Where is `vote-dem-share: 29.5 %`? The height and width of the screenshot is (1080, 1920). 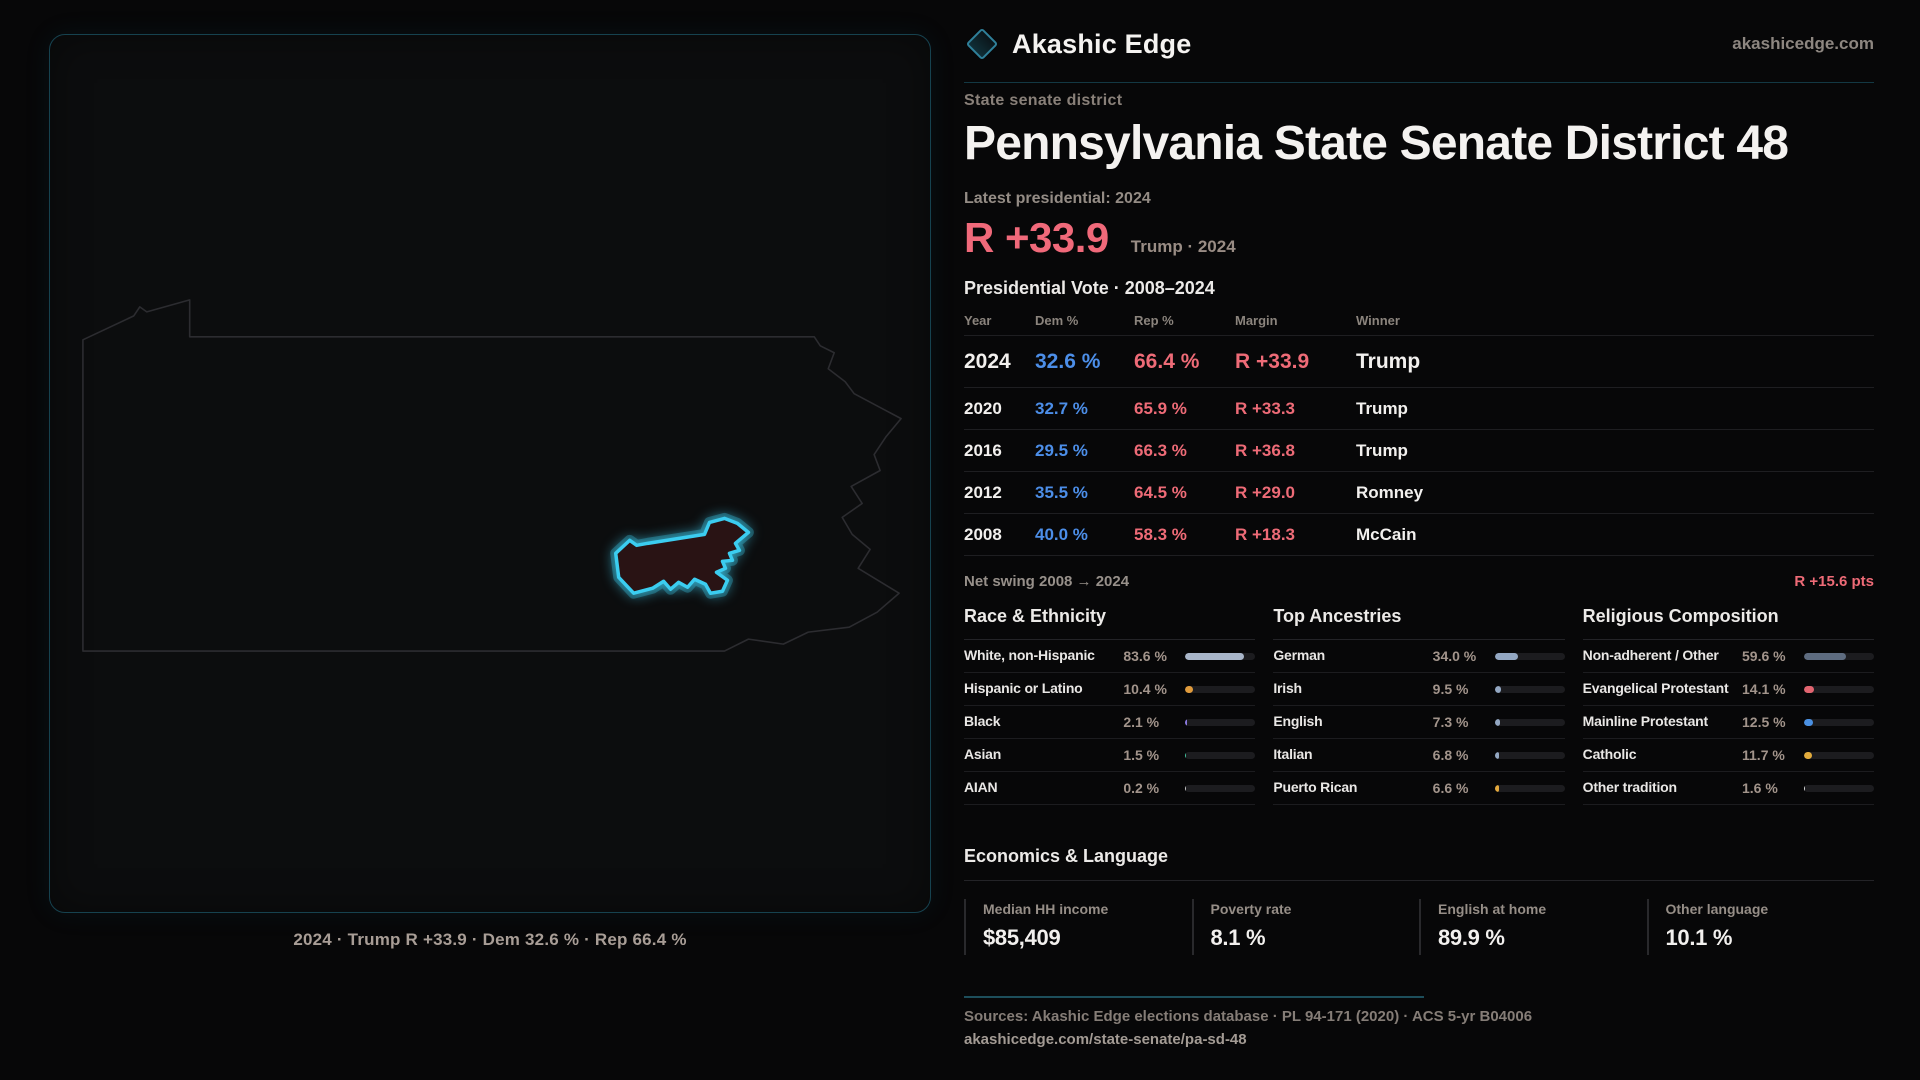
vote-dem-share: 29.5 % is located at coordinates (1061, 450).